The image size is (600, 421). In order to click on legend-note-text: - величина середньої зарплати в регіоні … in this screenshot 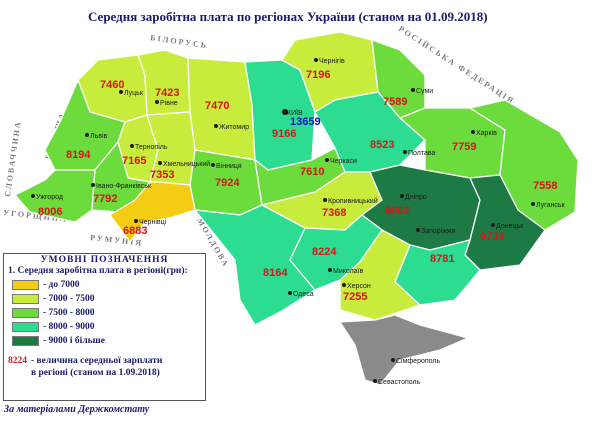, I will do `click(96, 367)`.